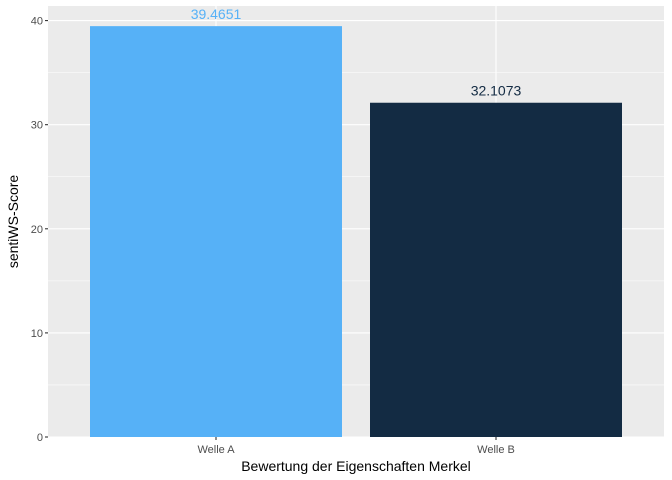  Describe the element at coordinates (37, 126) in the screenshot. I see `y-tick-label: 30` at that location.